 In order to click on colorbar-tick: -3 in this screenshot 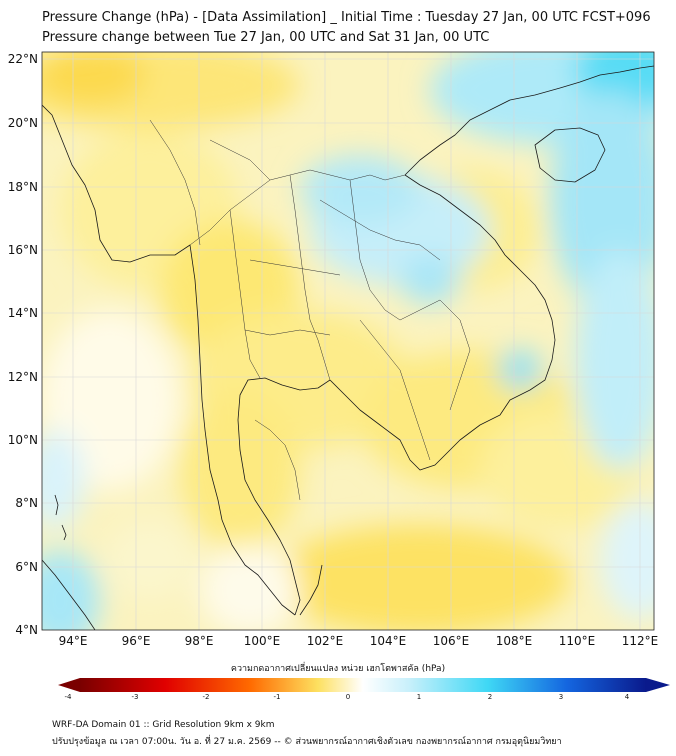, I will do `click(135, 697)`.